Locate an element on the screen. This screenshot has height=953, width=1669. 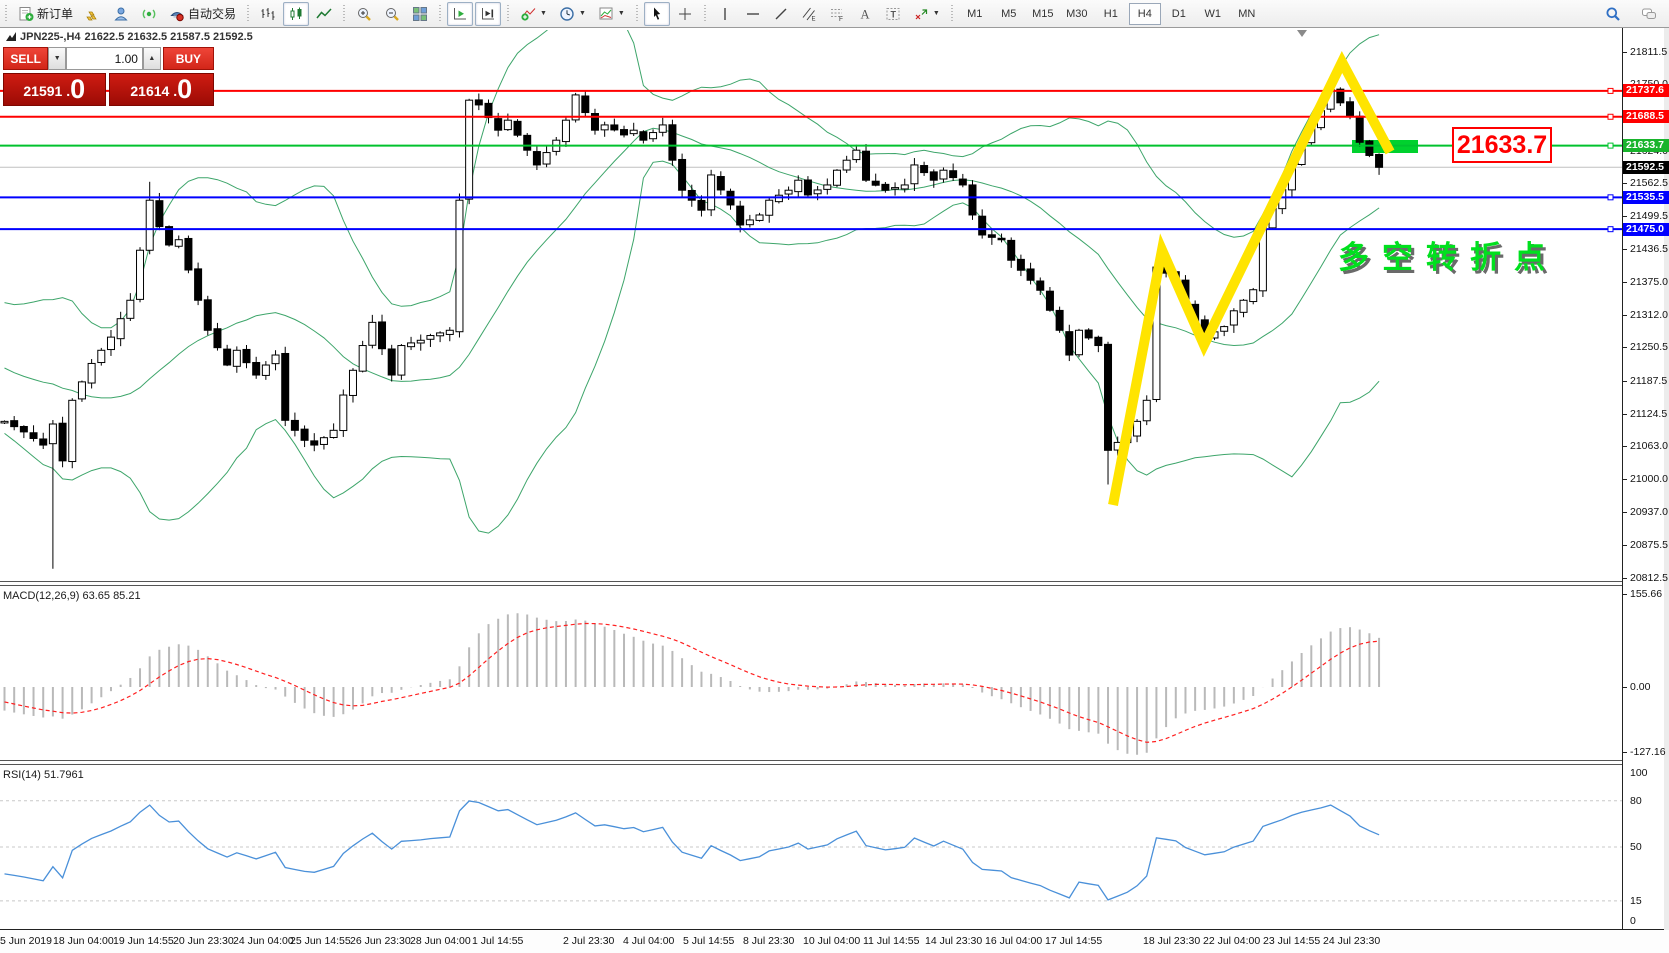
time-axis-label: 26 Jun 23:30 is located at coordinates (380, 941).